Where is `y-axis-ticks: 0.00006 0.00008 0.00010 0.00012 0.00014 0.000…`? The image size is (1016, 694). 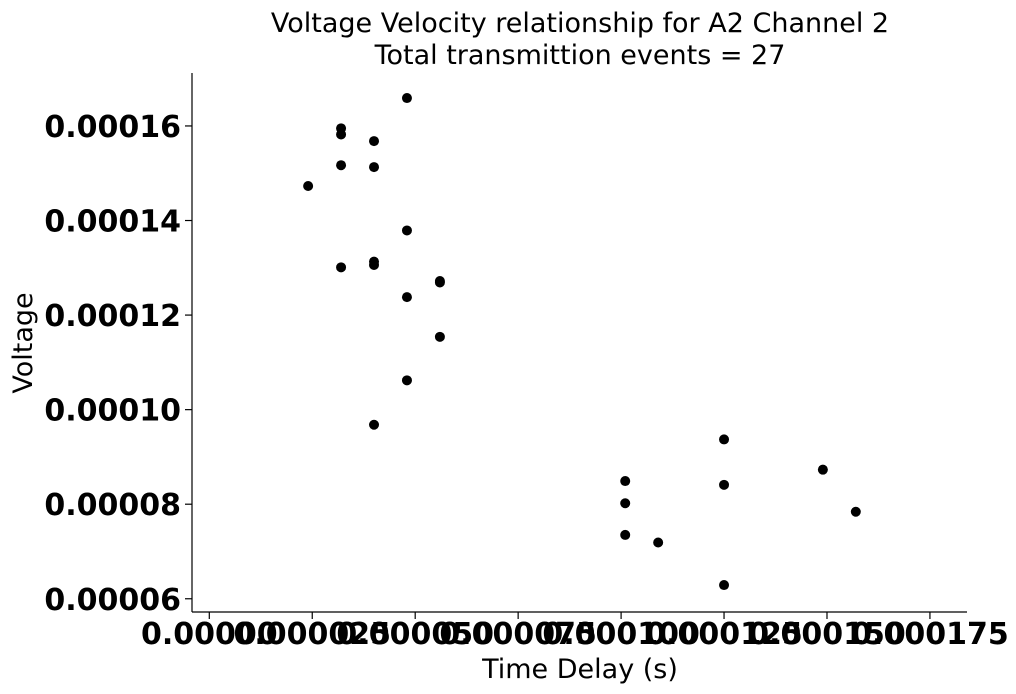
y-axis-ticks: 0.00006 0.00008 0.00010 0.00012 0.00014 0.000… is located at coordinates (118, 364).